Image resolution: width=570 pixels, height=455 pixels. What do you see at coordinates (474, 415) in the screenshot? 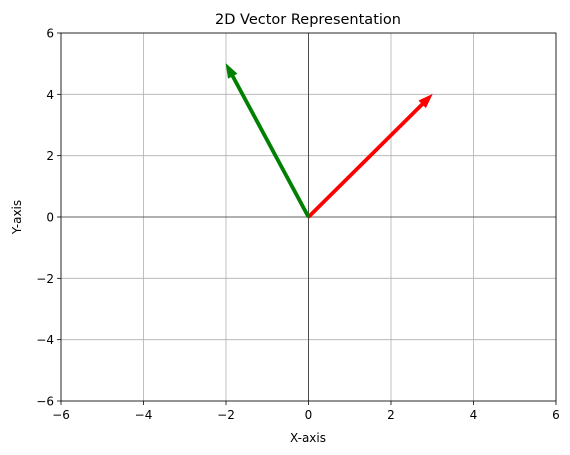
I see `x-tick-label: 4` at bounding box center [474, 415].